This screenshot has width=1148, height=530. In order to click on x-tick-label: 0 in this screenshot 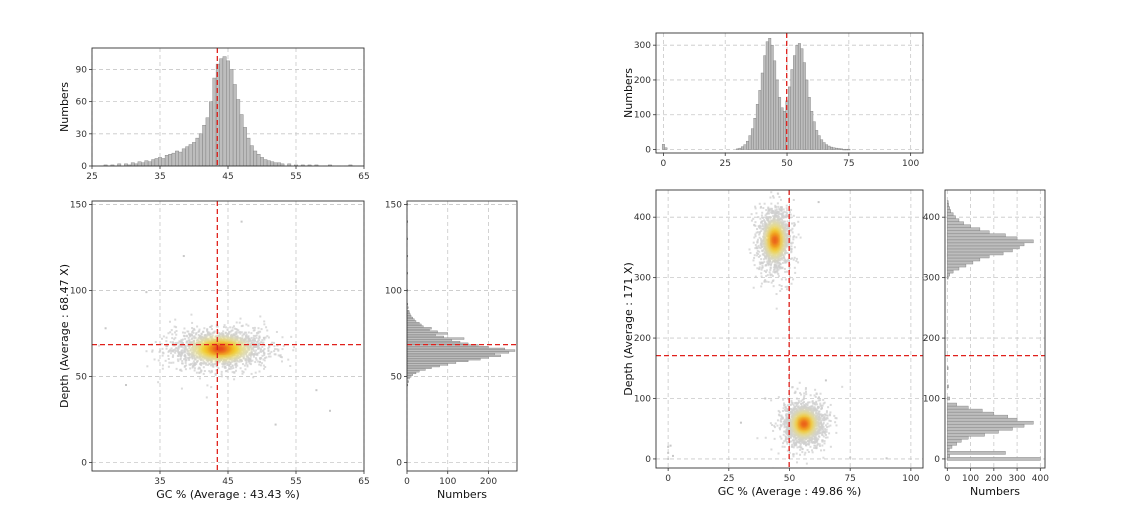, I will do `click(664, 164)`.